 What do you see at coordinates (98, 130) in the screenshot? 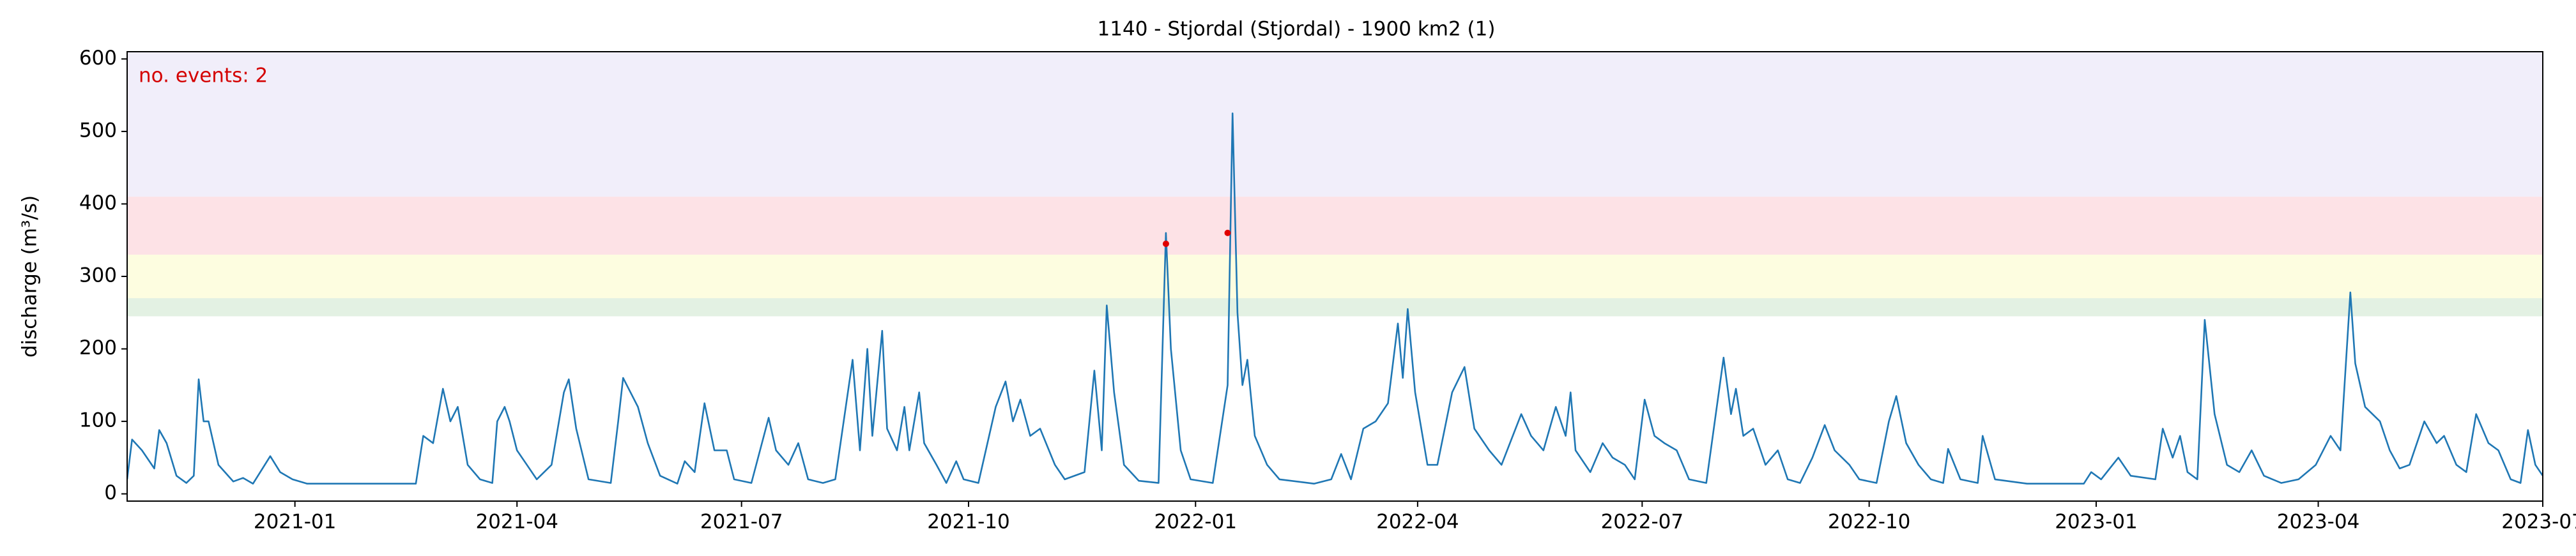
I see `y-tick-label: 500` at bounding box center [98, 130].